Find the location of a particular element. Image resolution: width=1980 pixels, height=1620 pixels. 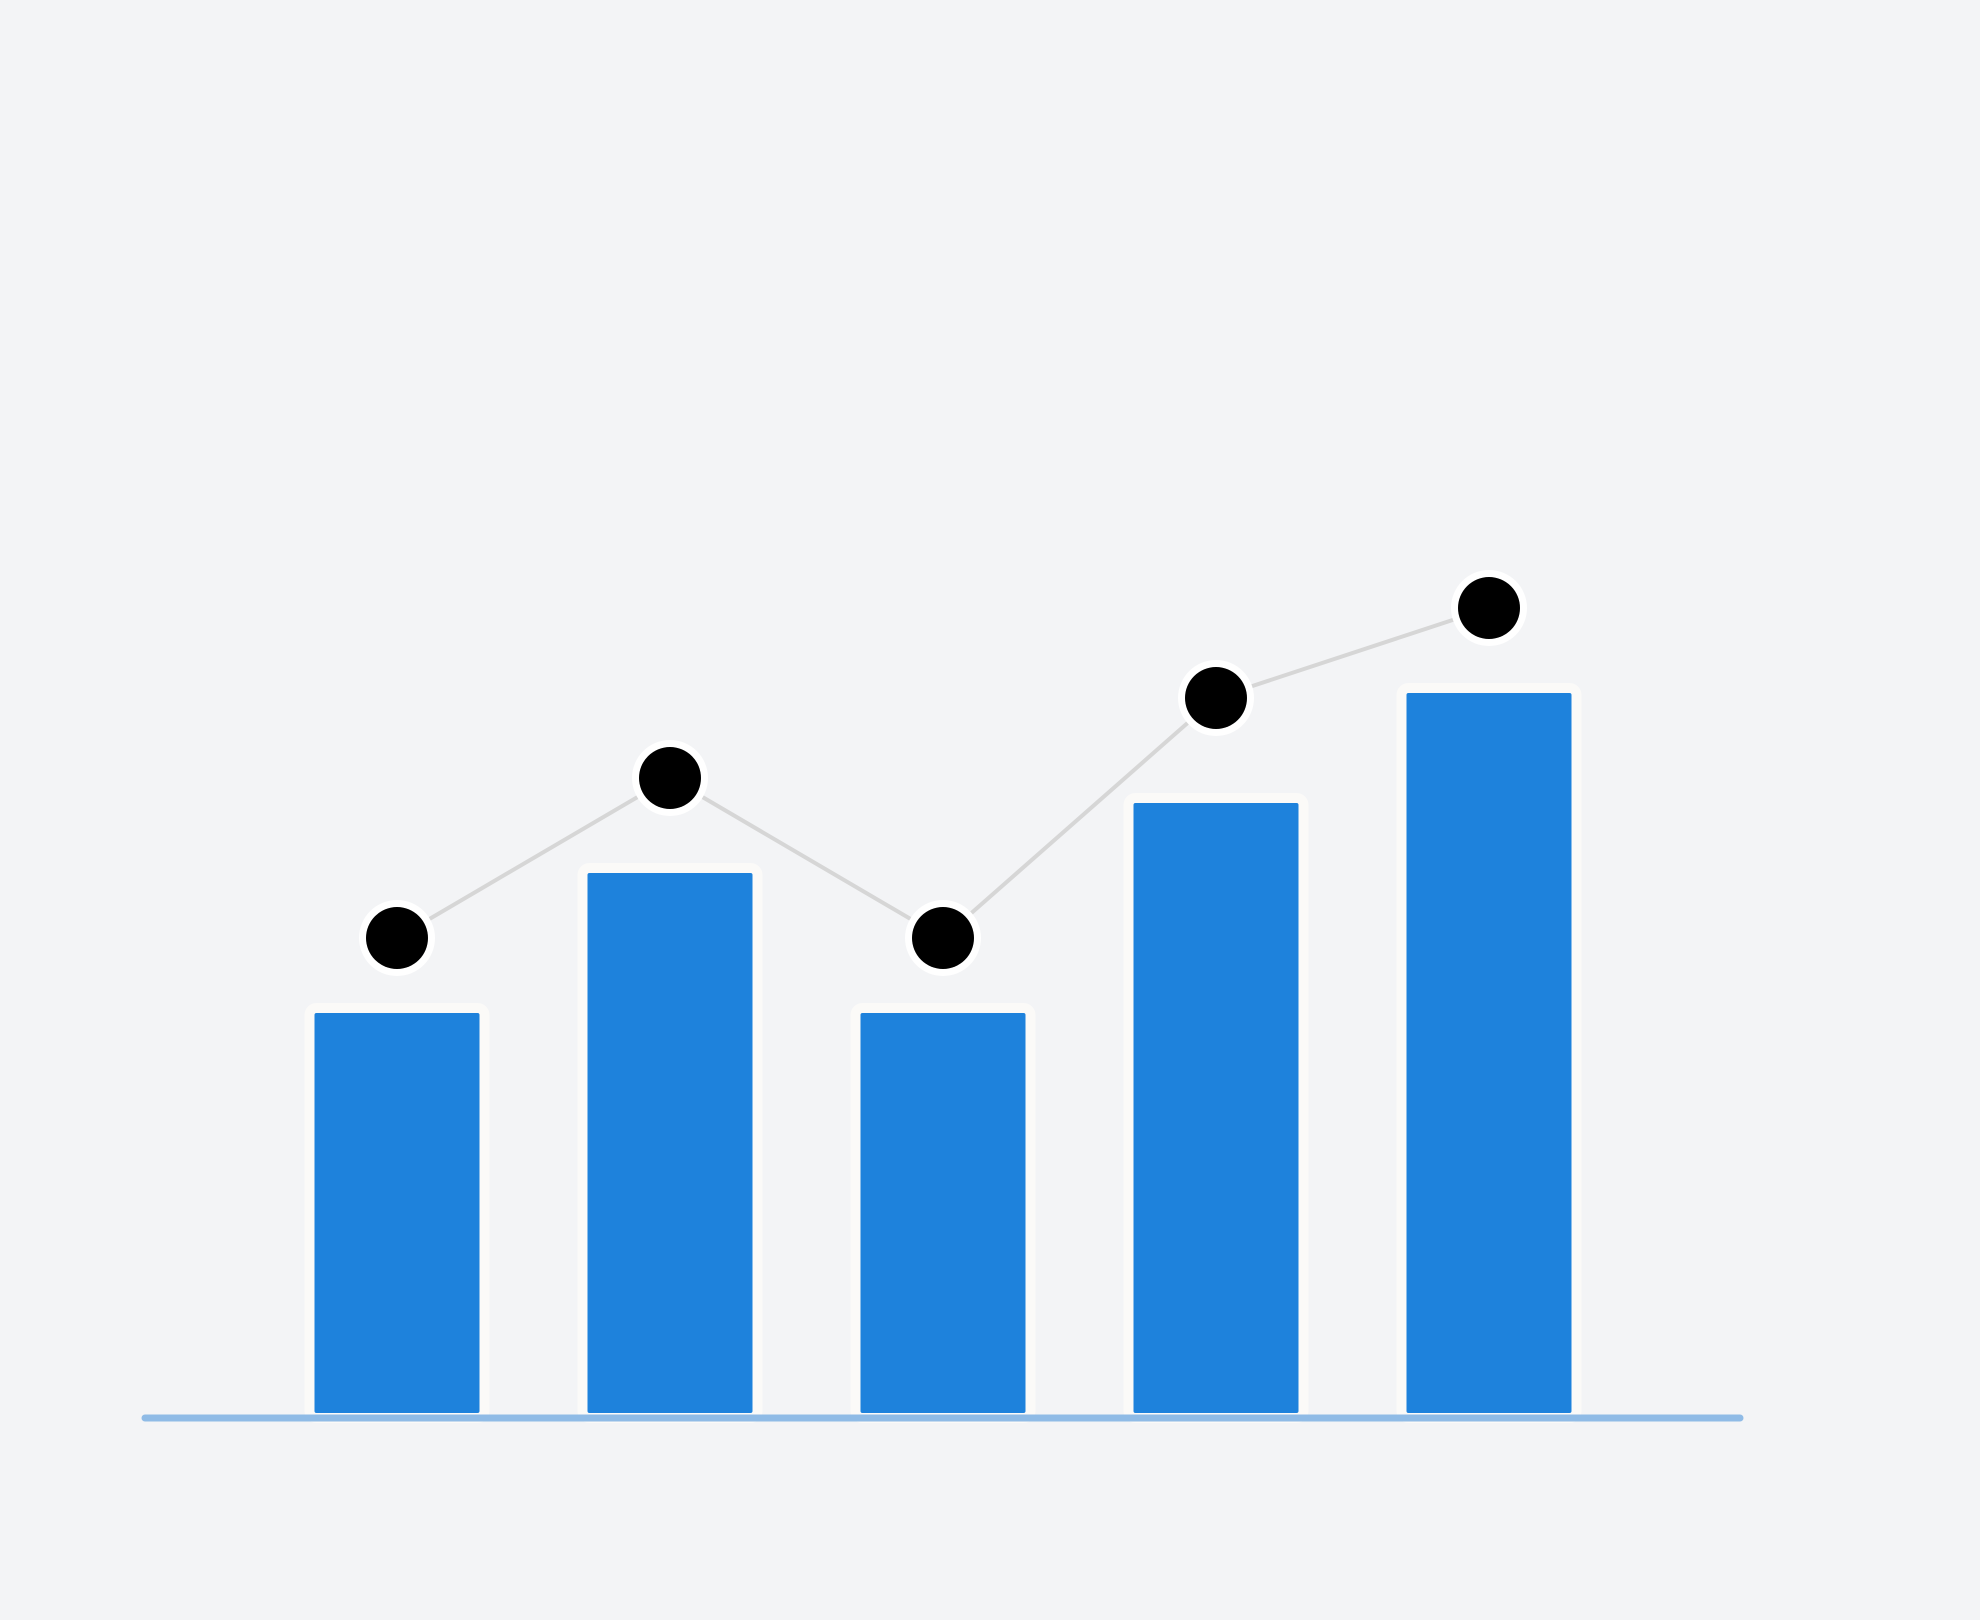

points-layer is located at coordinates (943, 773).